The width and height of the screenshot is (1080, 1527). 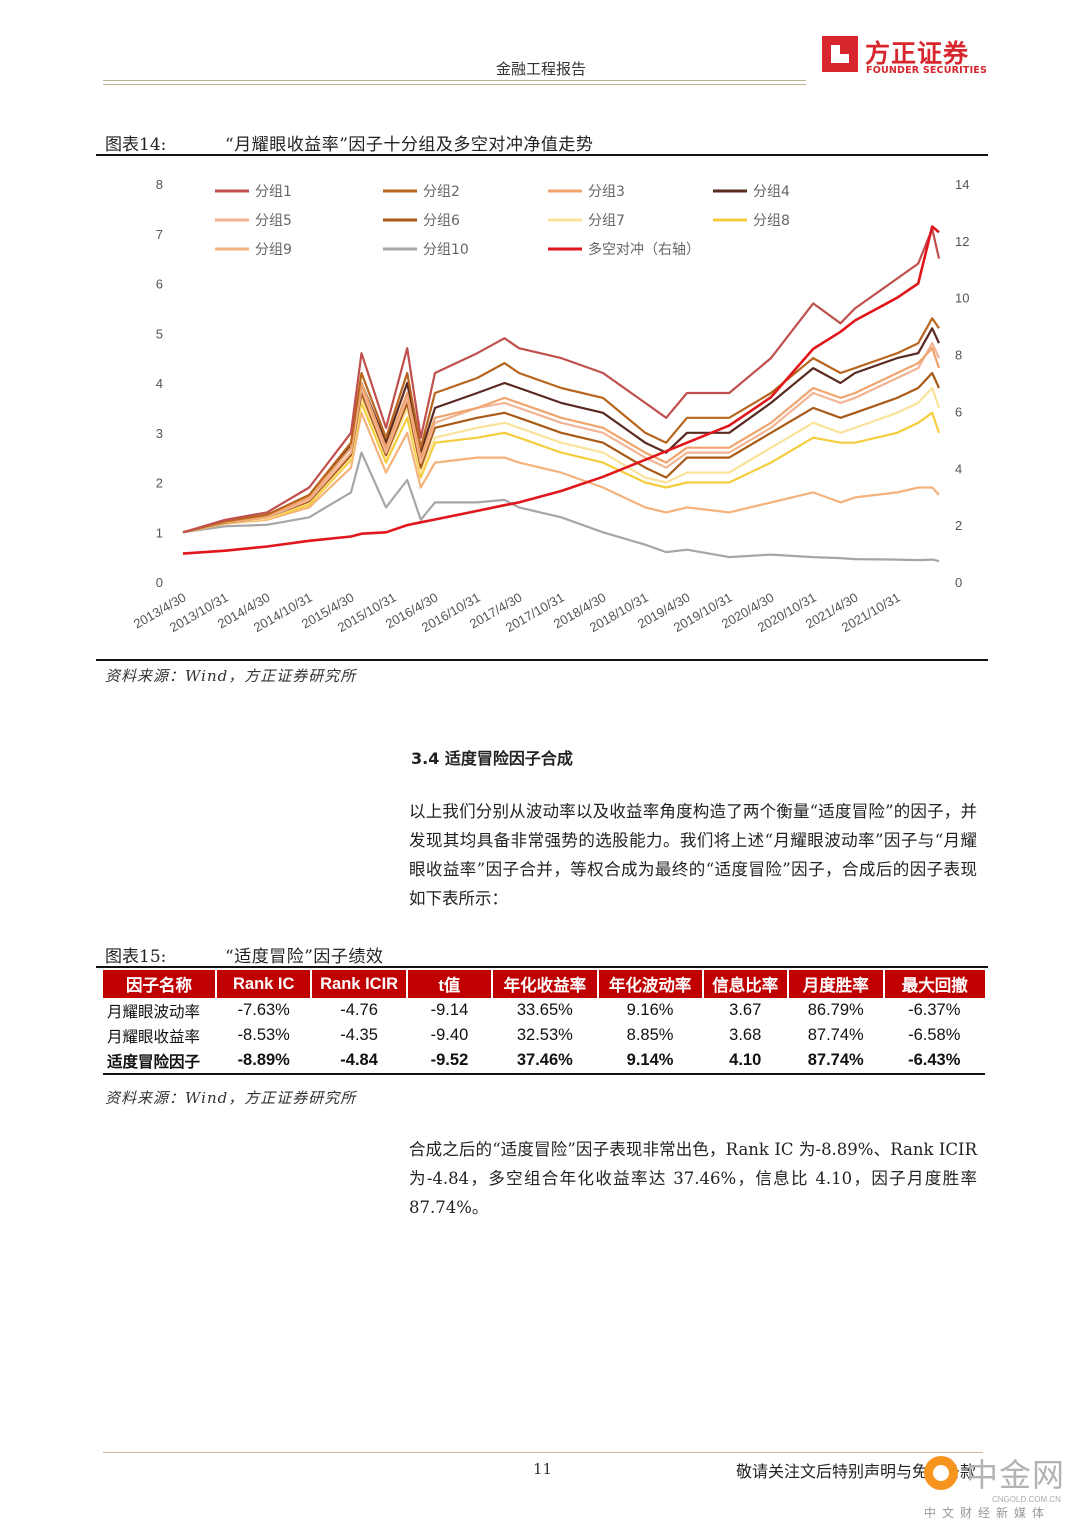 I want to click on y-left-tick-label: 6, so click(x=159, y=284).